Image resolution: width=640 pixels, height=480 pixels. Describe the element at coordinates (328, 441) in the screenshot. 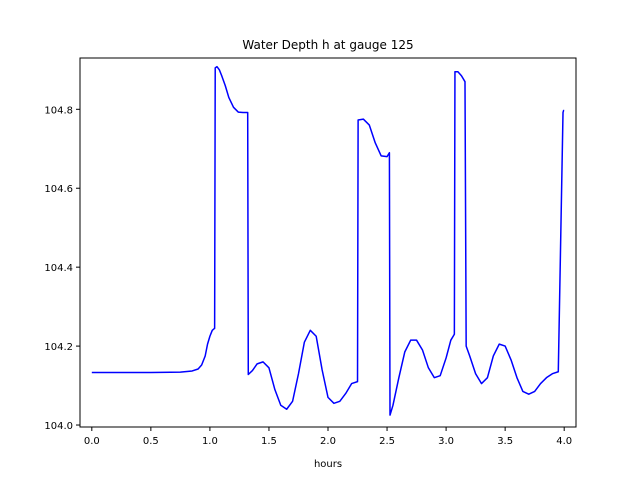

I see `x-tick-label: 2.0` at that location.